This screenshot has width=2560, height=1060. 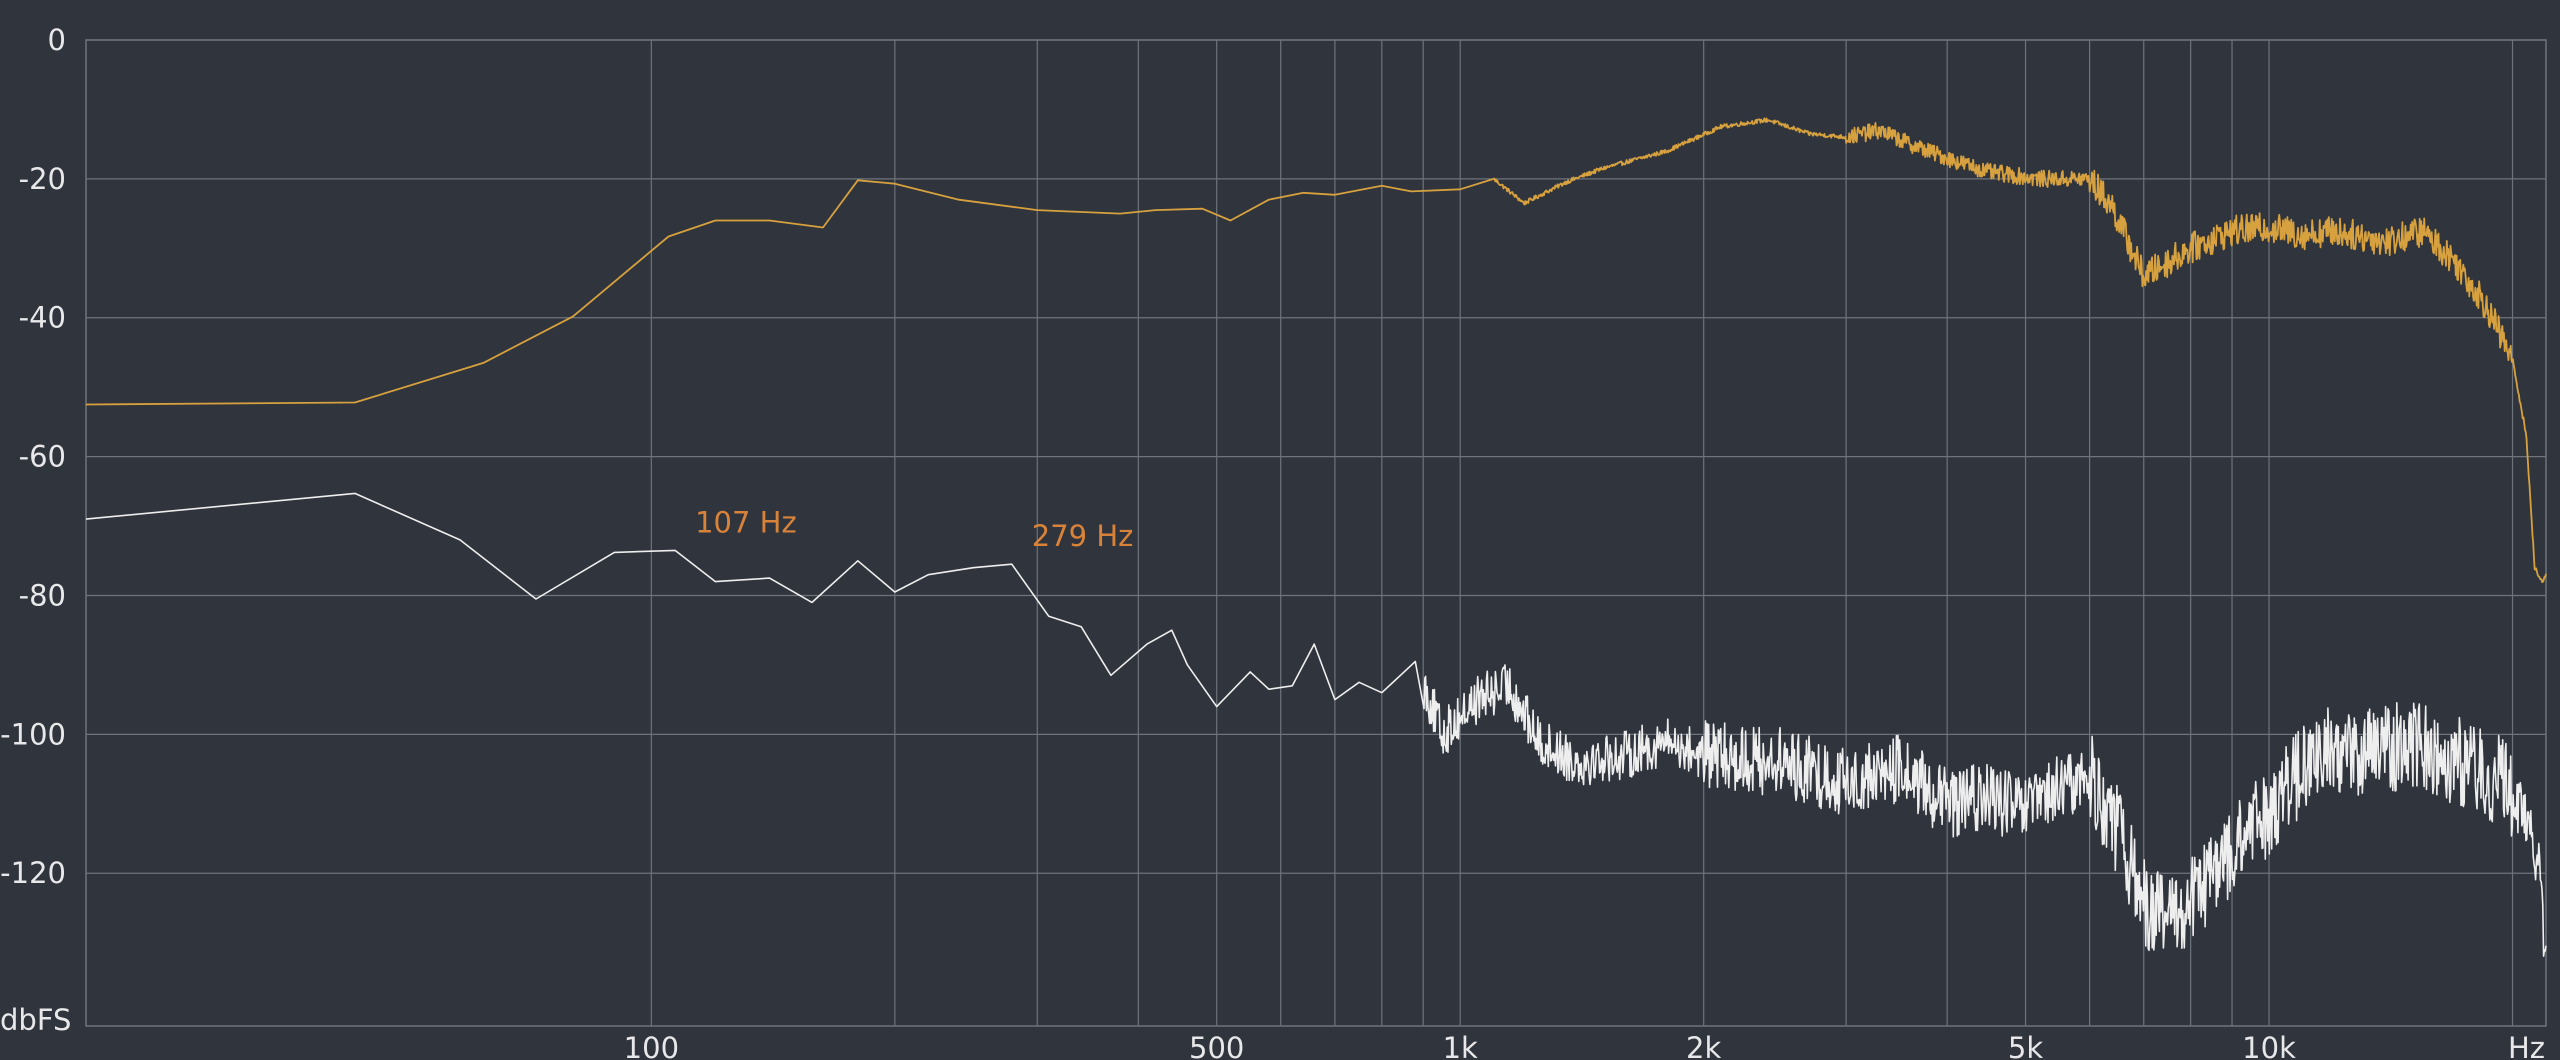 I want to click on annotations: 107 Hz 279 Hz, so click(x=914, y=529).